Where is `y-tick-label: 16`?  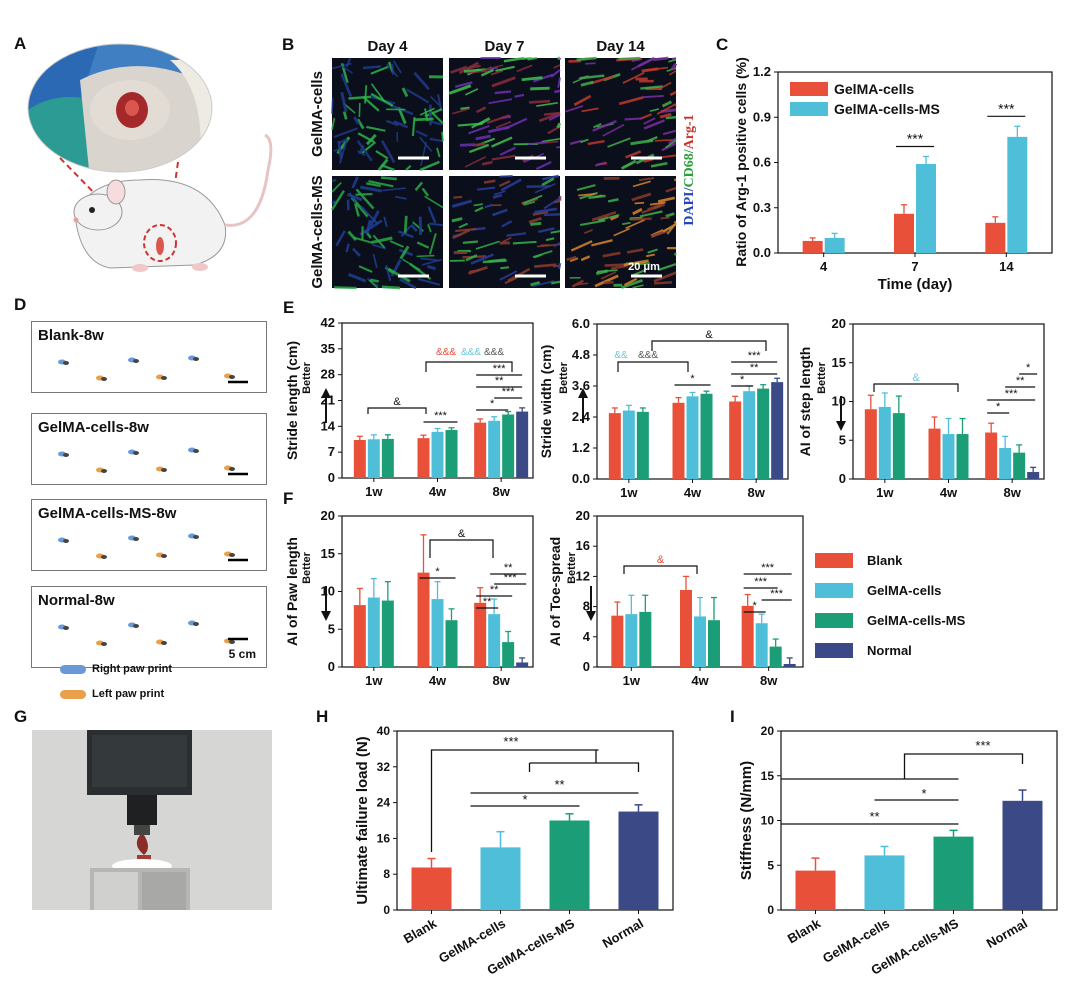
y-tick-label: 16 is located at coordinates (583, 545).